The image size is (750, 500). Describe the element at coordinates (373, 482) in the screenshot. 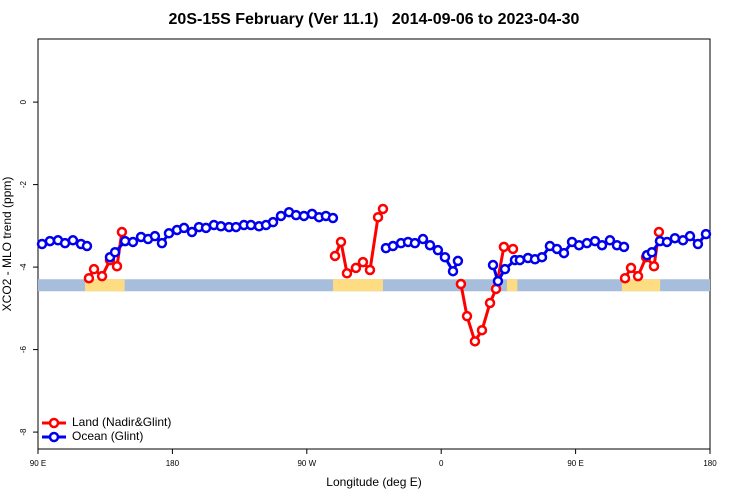

I see `x-axis-label: Longitude (deg E)` at that location.